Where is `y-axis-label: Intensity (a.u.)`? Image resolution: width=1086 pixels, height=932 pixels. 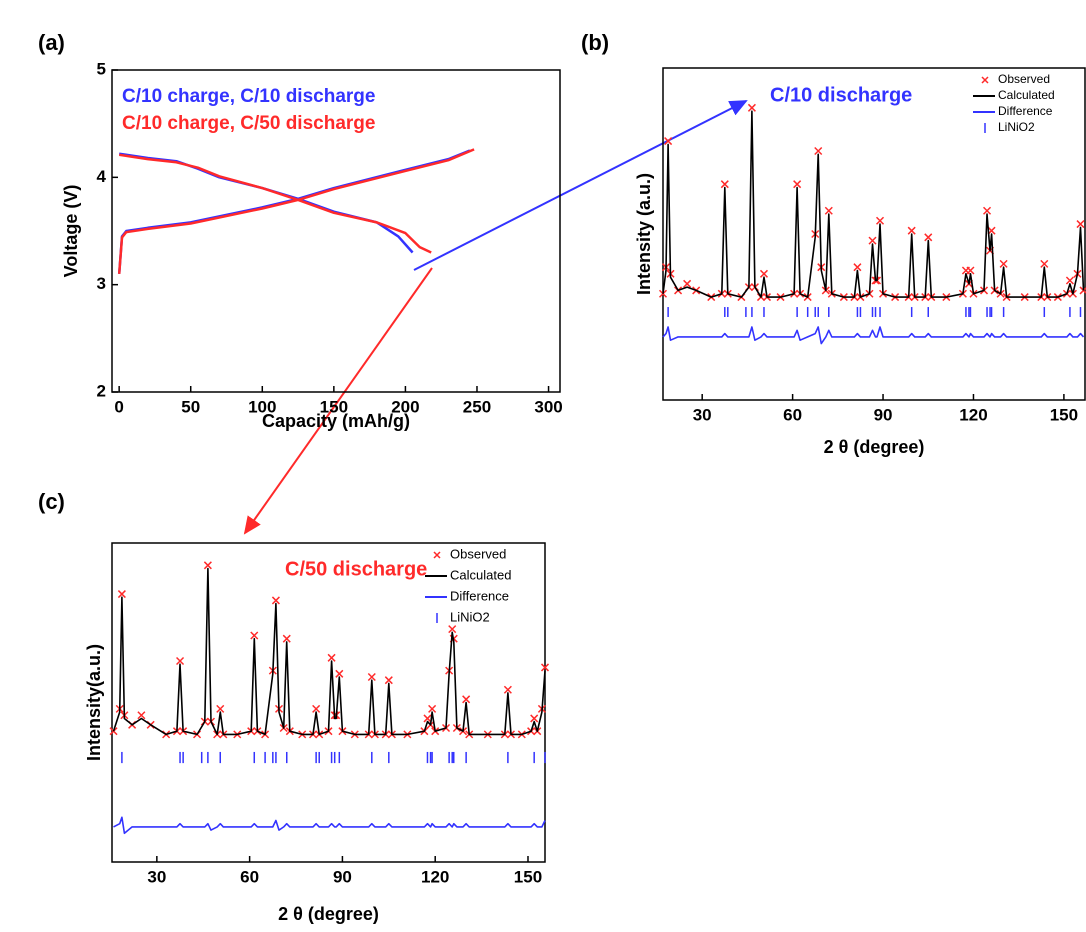 y-axis-label: Intensity (a.u.) is located at coordinates (644, 234).